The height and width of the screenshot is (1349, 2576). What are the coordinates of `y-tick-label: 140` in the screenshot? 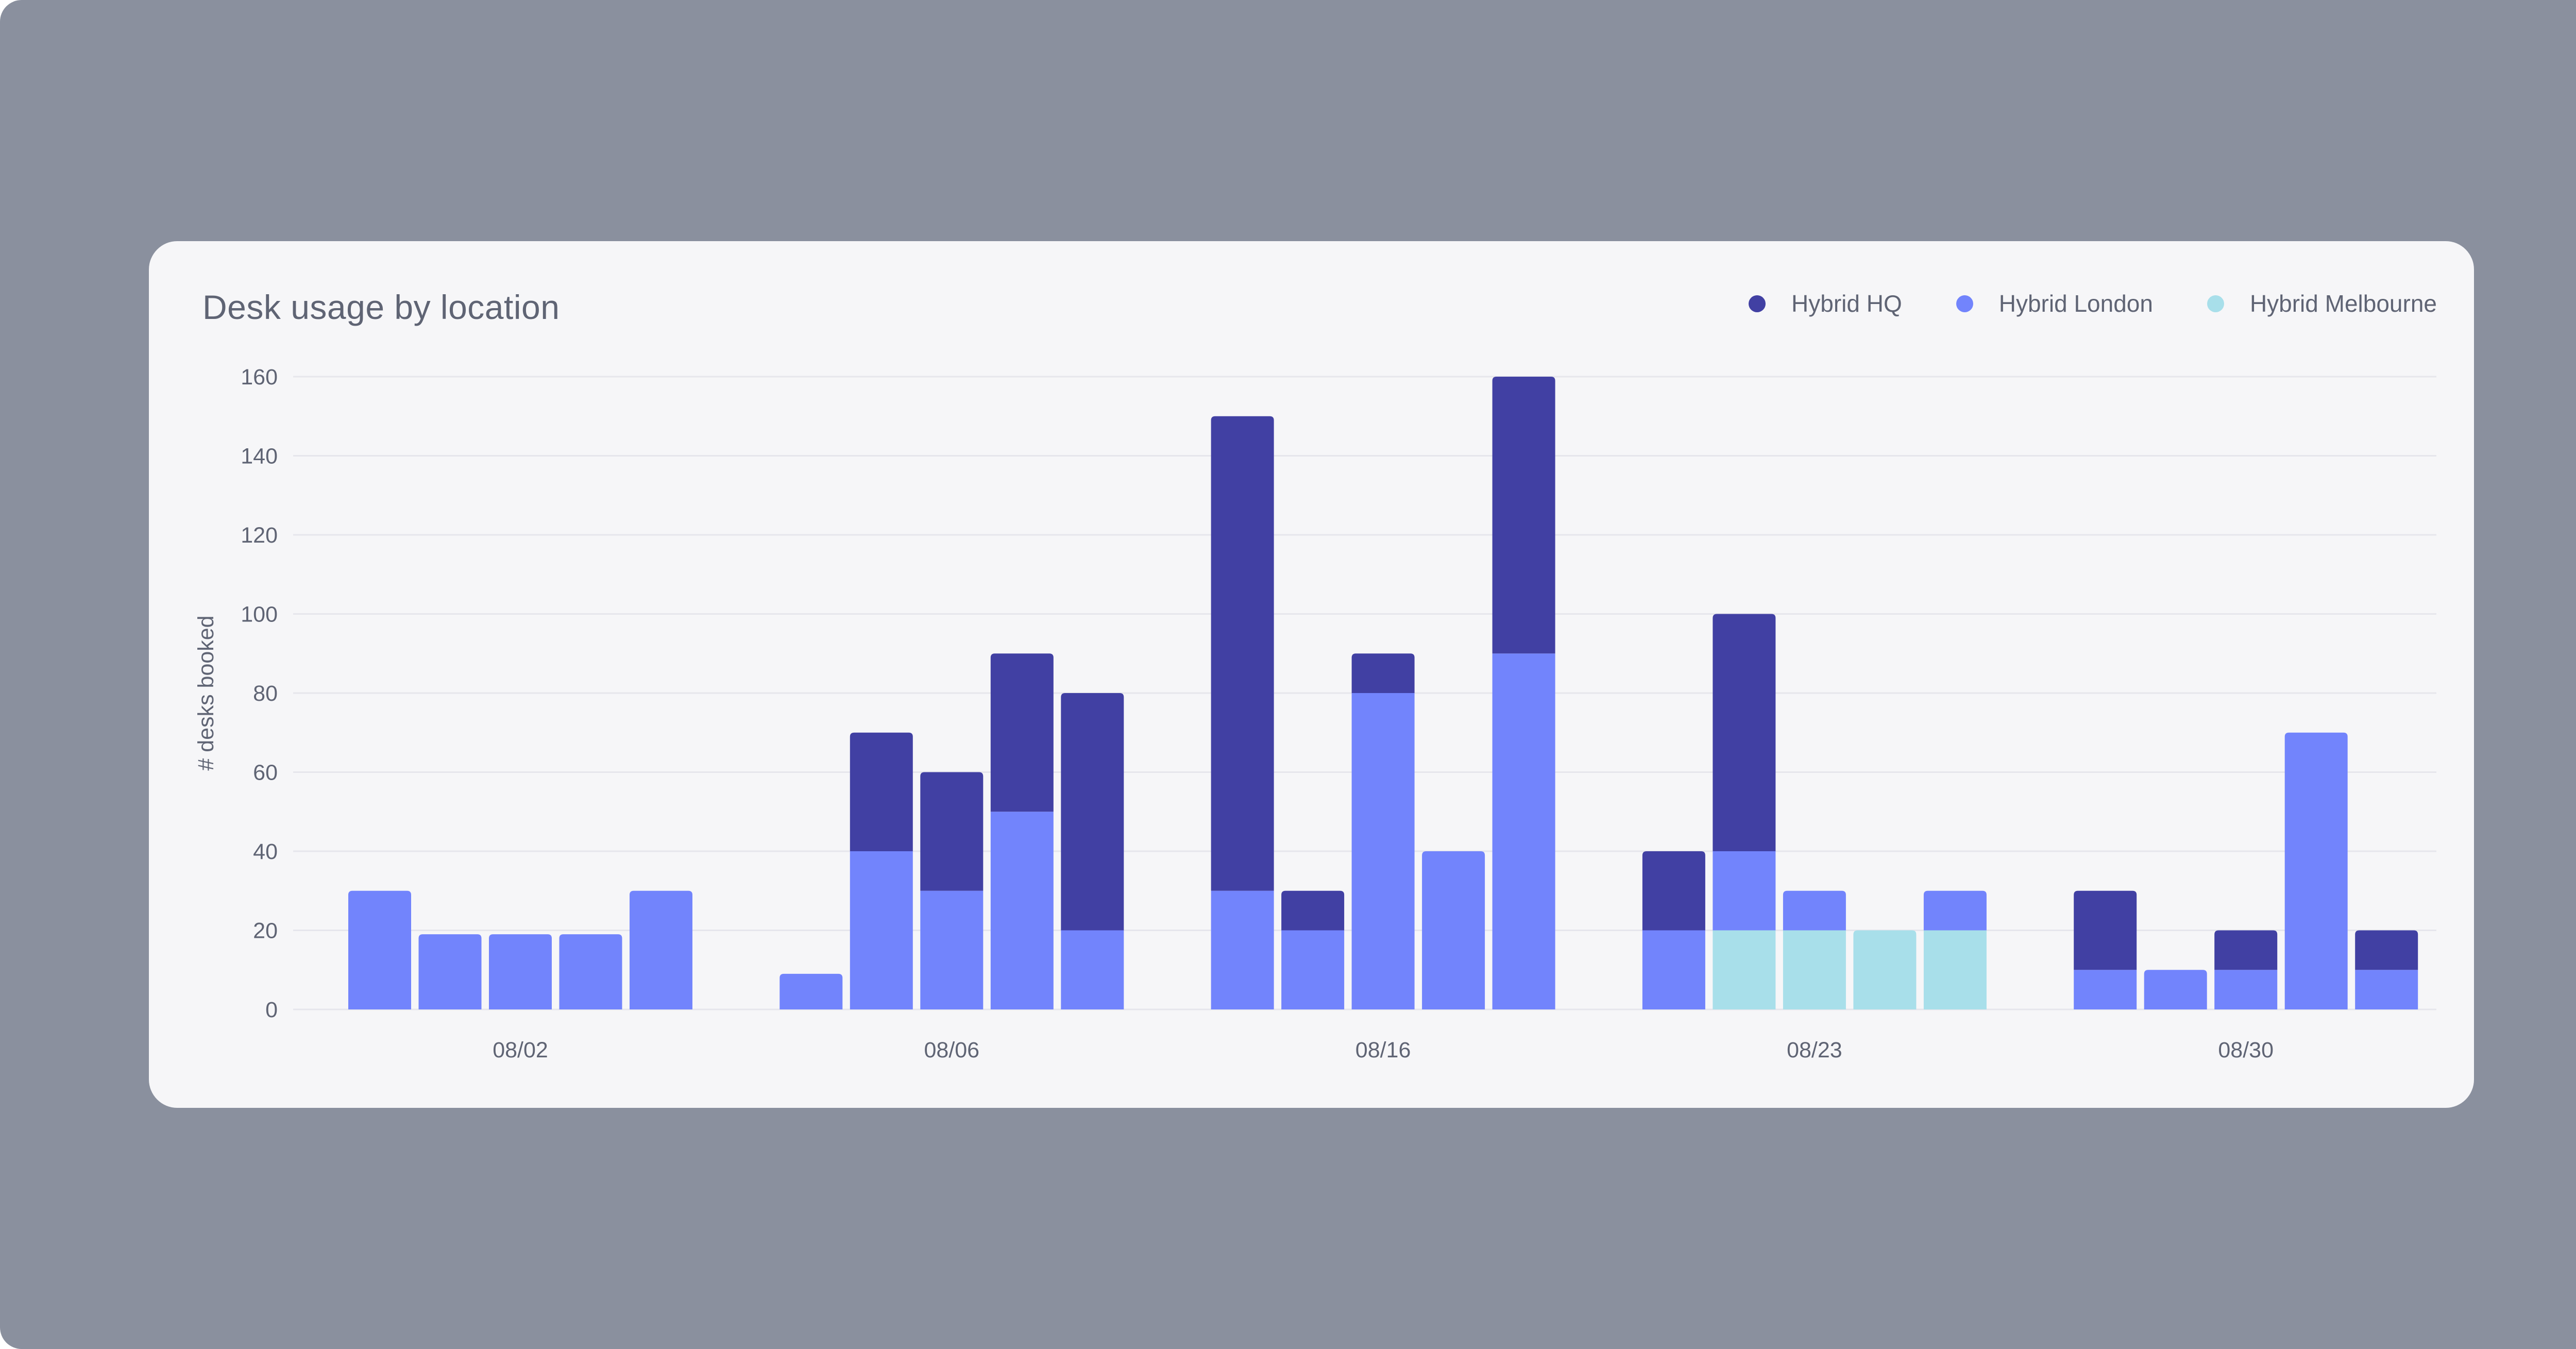 It's located at (259, 456).